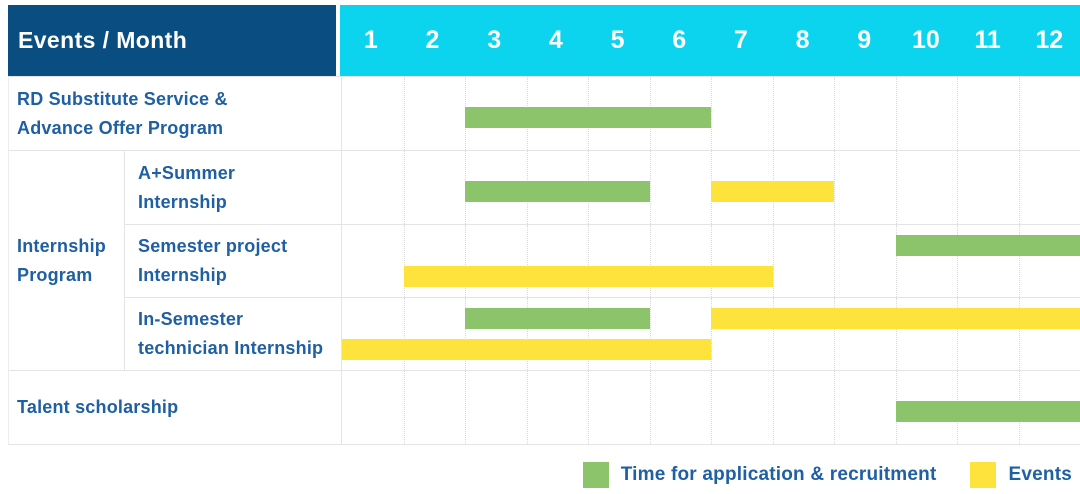 Image resolution: width=1080 pixels, height=494 pixels. I want to click on row-label-line: Internship, so click(62, 245).